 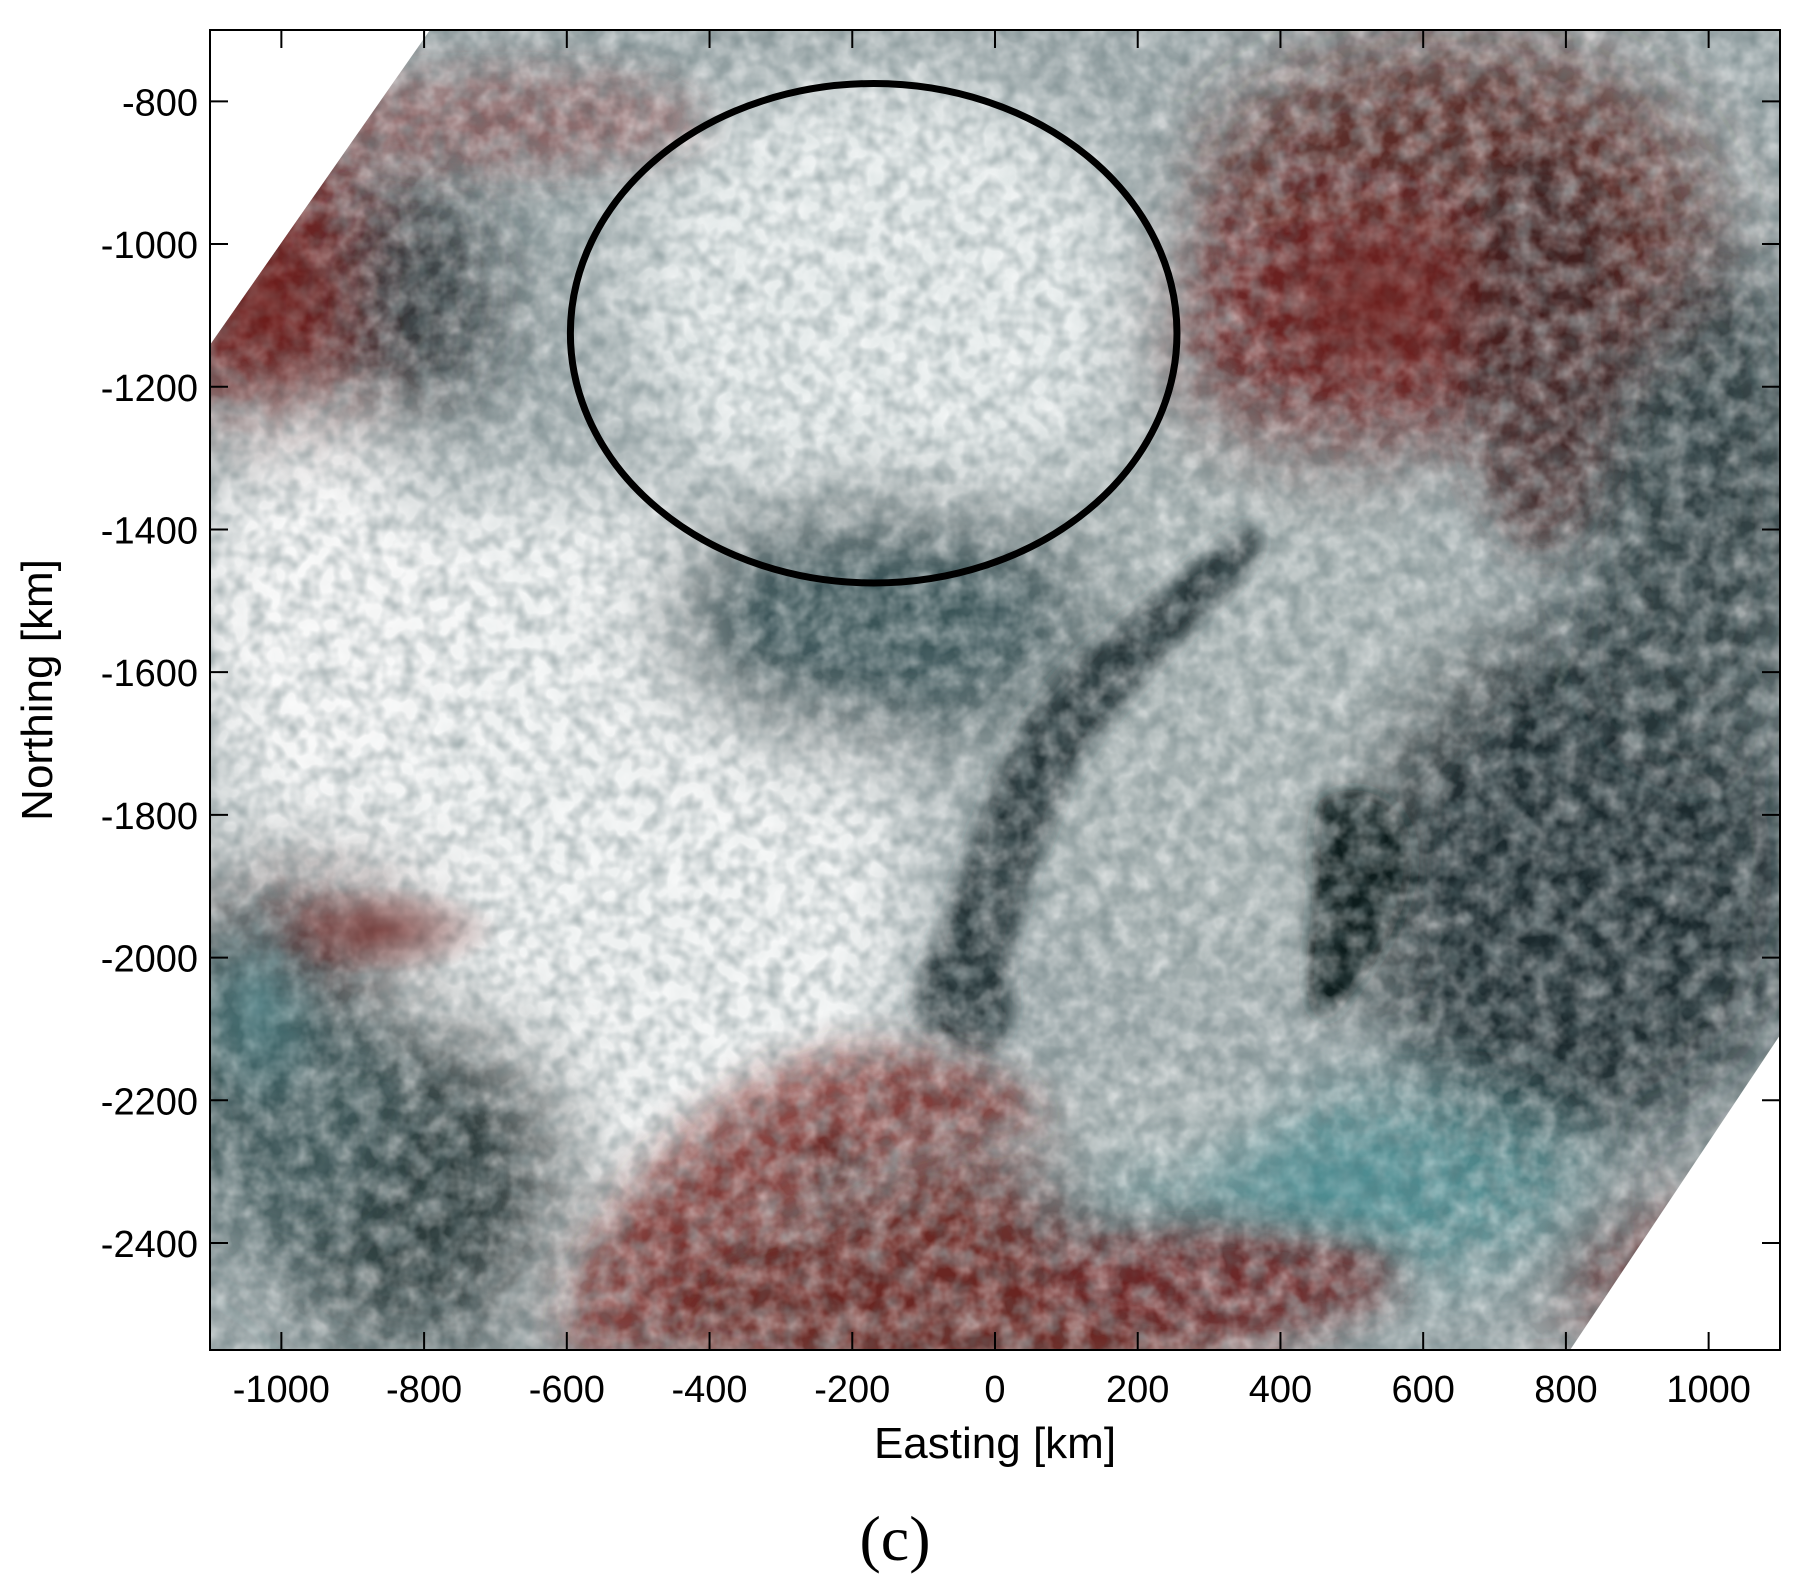 I want to click on x-tick-label: -800, so click(x=424, y=1390).